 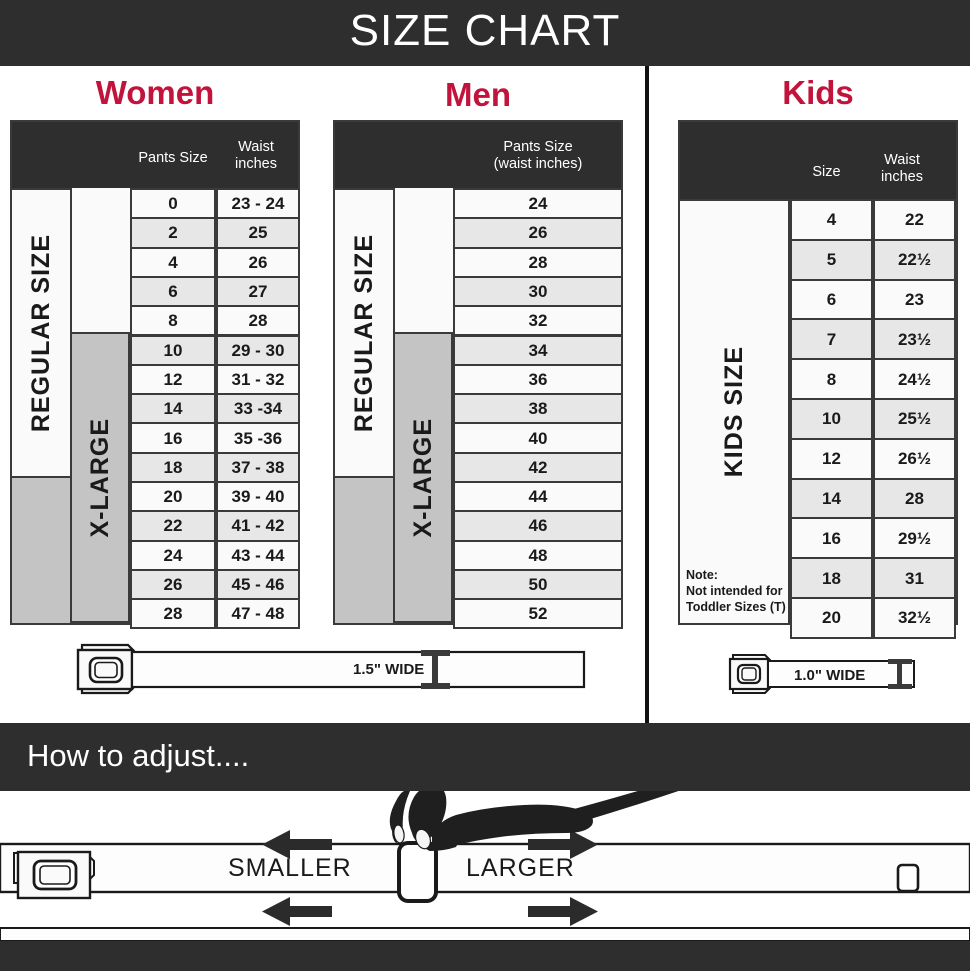 What do you see at coordinates (173, 526) in the screenshot?
I see `cell-size: 22` at bounding box center [173, 526].